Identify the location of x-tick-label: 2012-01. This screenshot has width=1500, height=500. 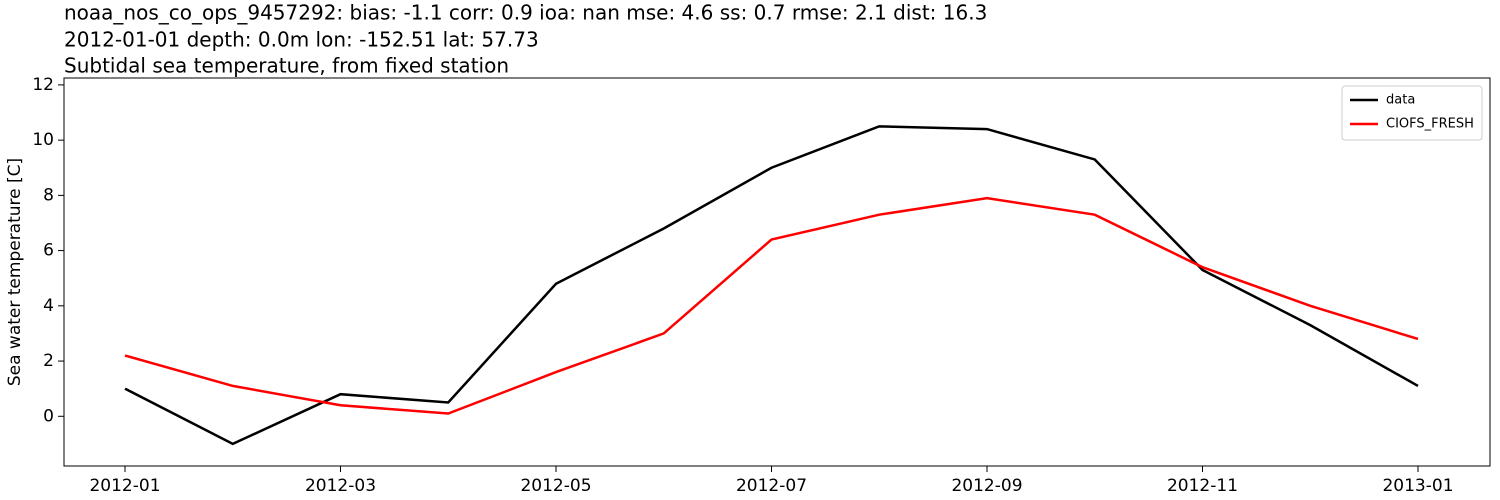
(124, 486).